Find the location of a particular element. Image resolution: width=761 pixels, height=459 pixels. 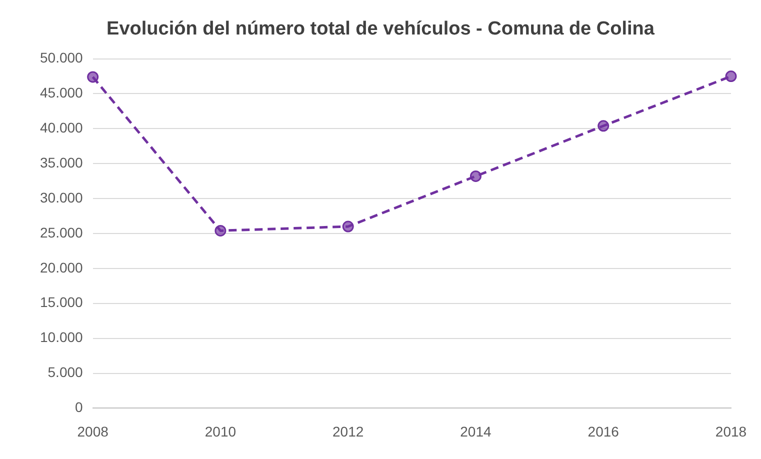

y-tick-label: 30.000 is located at coordinates (62, 197).